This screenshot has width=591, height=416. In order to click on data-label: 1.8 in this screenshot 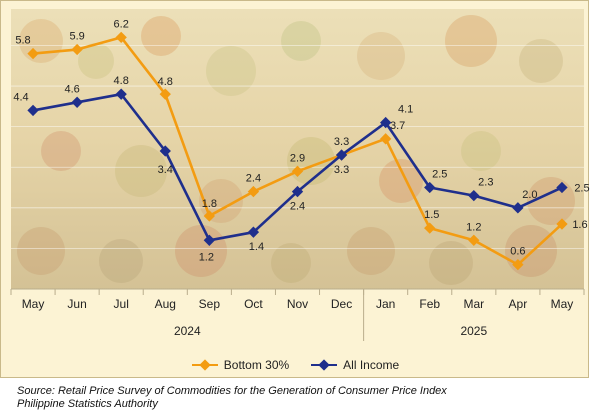, I will do `click(209, 204)`.